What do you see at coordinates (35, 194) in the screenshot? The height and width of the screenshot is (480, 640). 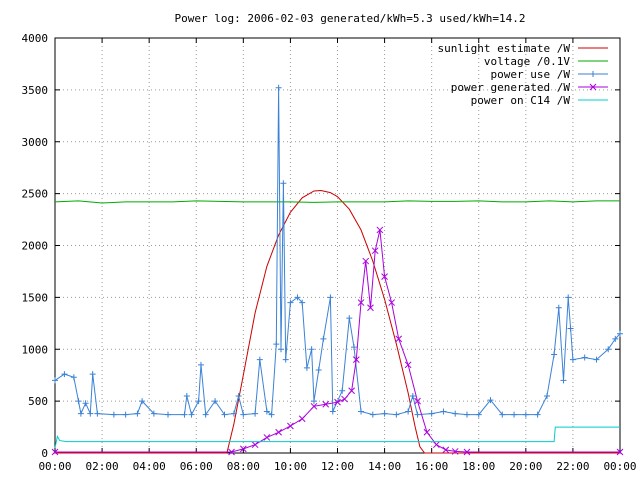 I see `y-tick-label: 2500` at bounding box center [35, 194].